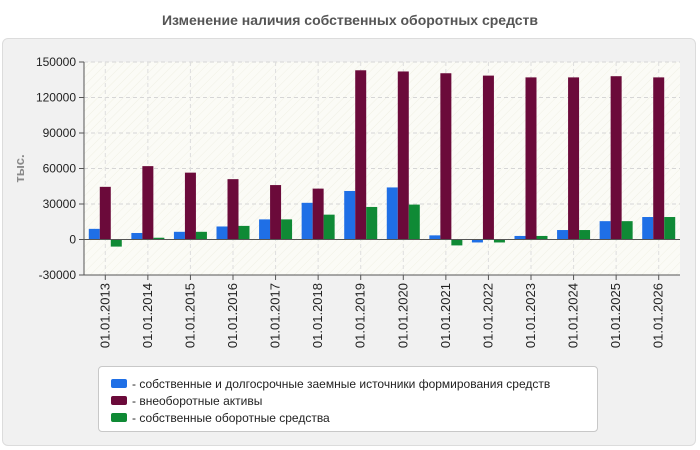 This screenshot has height=450, width=700. What do you see at coordinates (317, 315) in the screenshot?
I see `x-tick-label: 01.01.2018` at bounding box center [317, 315].